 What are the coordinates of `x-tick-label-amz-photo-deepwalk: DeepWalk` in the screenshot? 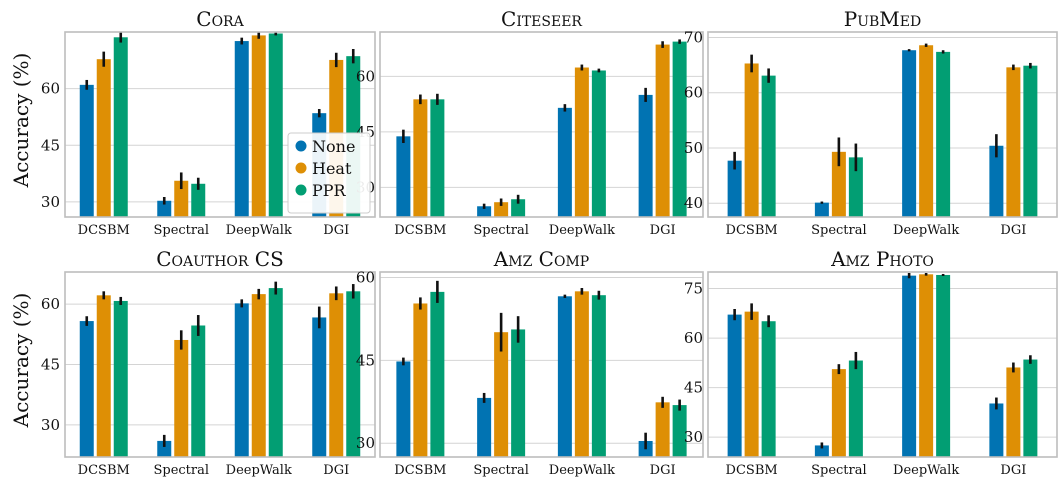 It's located at (926, 470).